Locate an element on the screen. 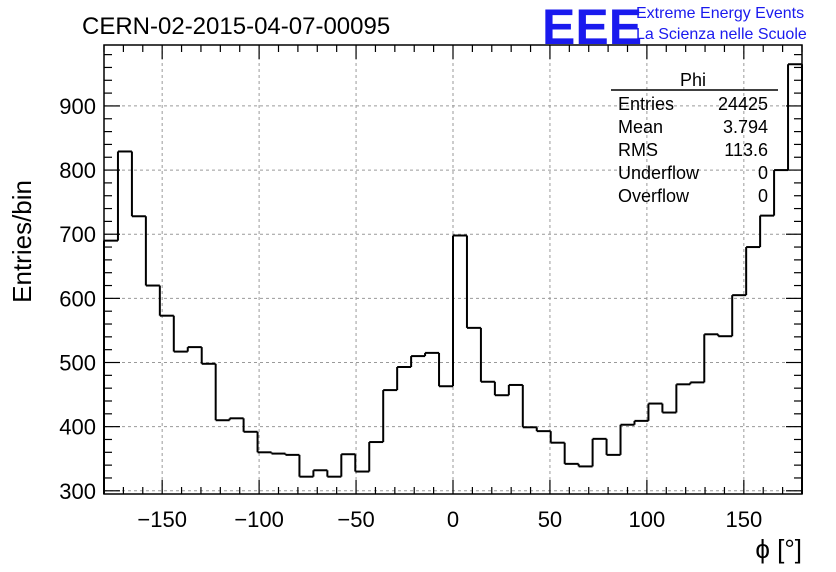 Image resolution: width=836 pixels, height=572 pixels. stats-label: Underflow is located at coordinates (659, 173).